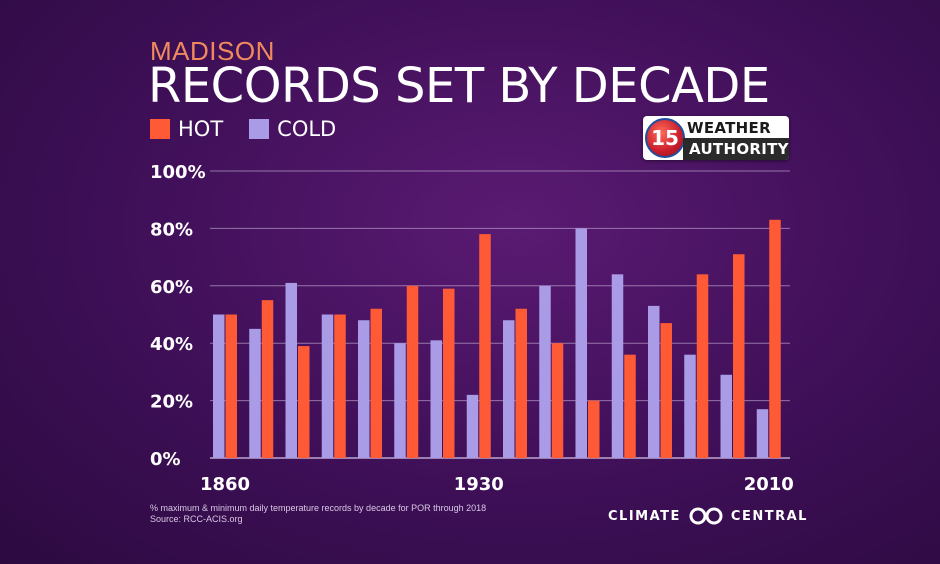 The height and width of the screenshot is (564, 940). Describe the element at coordinates (225, 484) in the screenshot. I see `x-tick-label-1860: 1860` at that location.